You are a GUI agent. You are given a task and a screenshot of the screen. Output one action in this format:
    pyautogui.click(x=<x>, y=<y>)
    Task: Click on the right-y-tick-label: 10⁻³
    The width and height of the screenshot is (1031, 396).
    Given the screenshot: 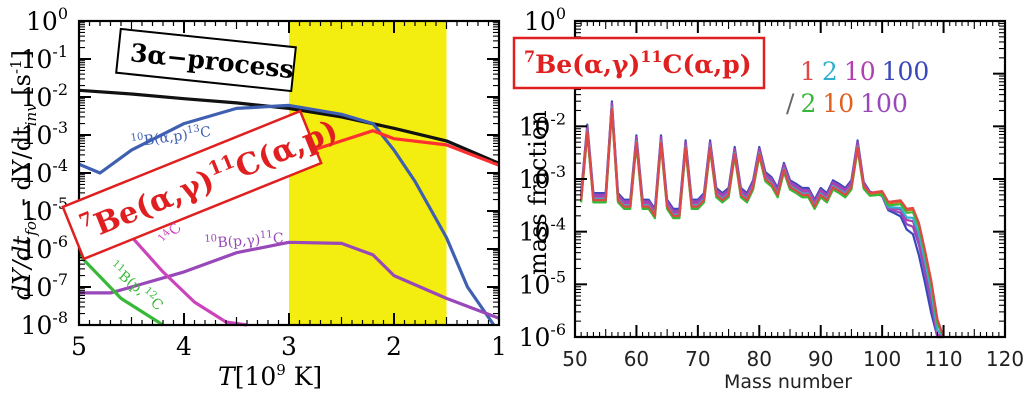 What is the action you would take?
    pyautogui.click(x=542, y=178)
    